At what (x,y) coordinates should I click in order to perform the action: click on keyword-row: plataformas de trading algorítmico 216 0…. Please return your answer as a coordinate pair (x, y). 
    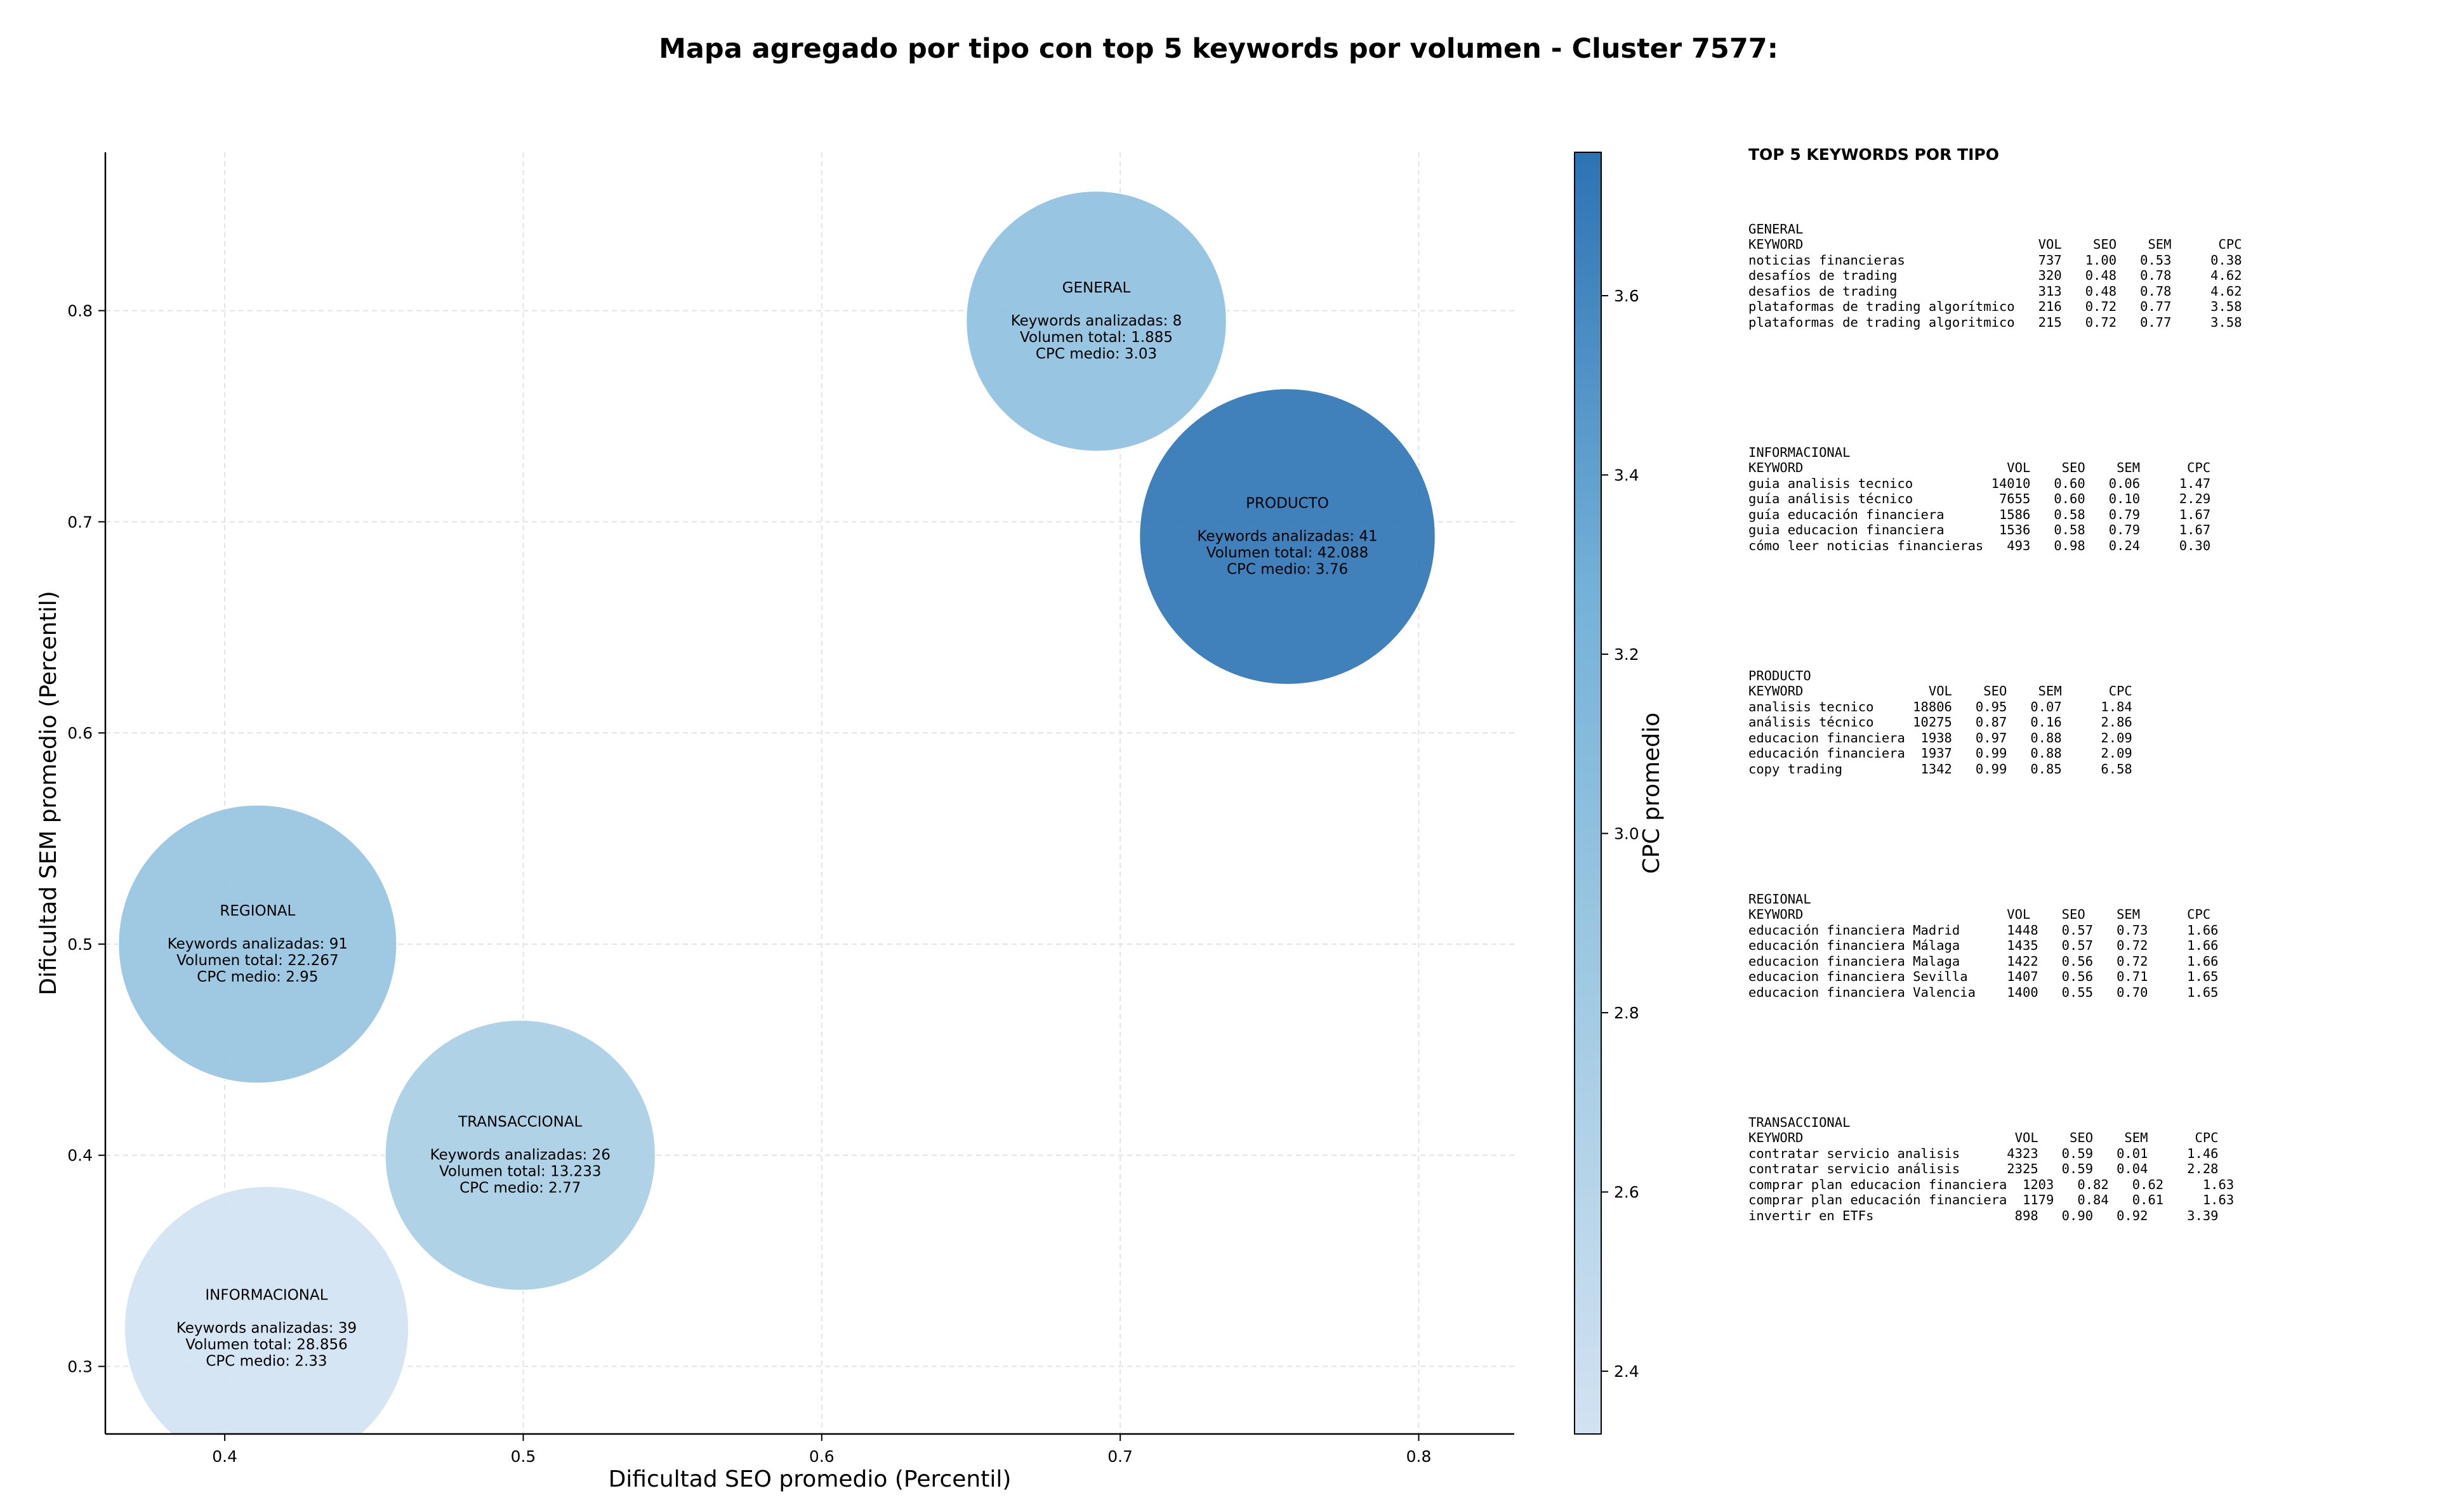
    Looking at the image, I should click on (1995, 307).